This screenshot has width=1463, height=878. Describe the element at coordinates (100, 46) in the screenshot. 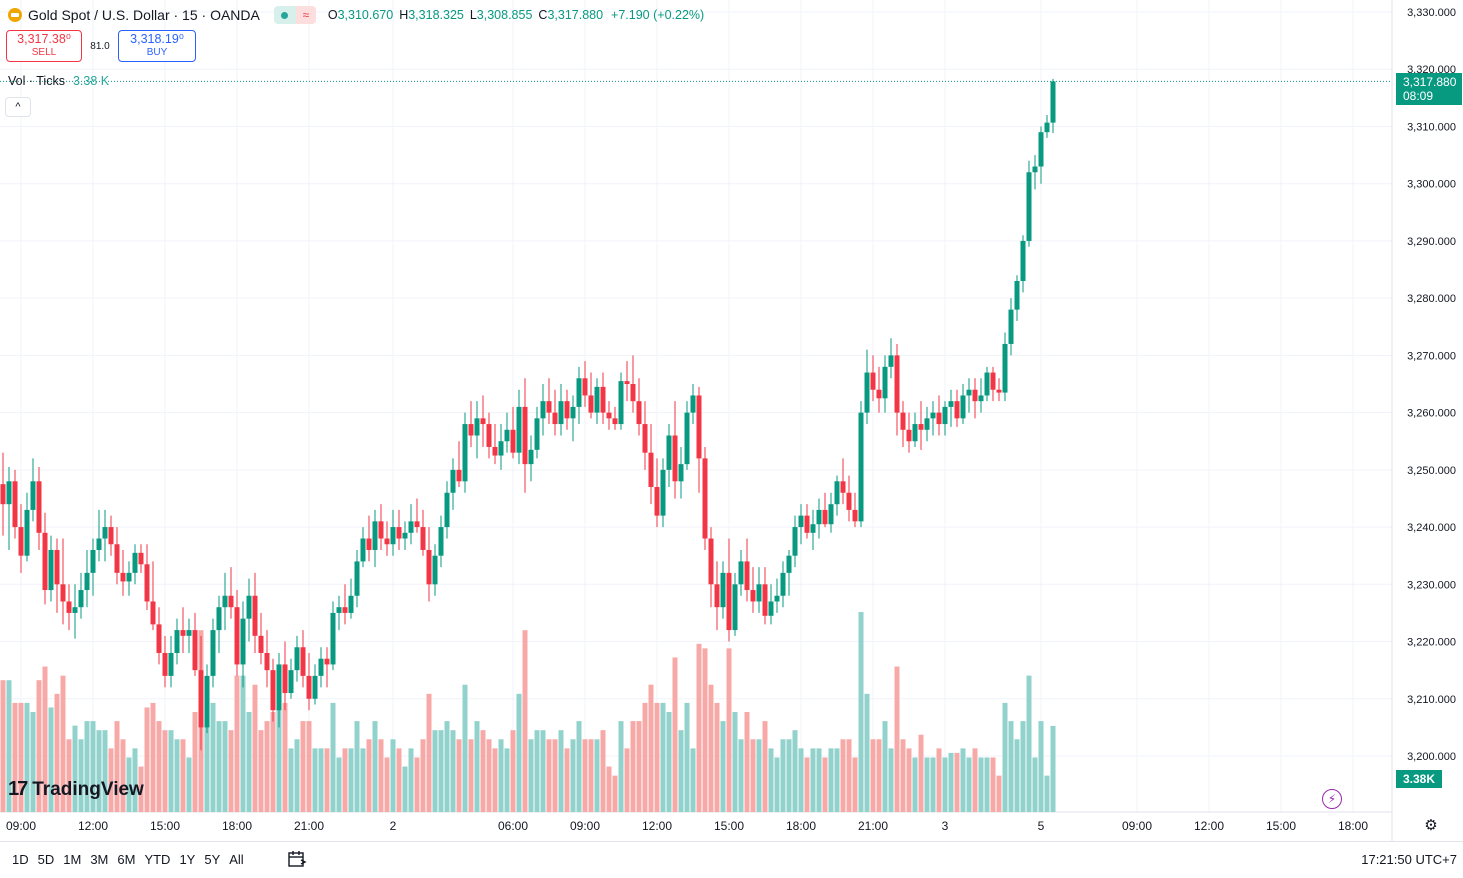

I see `spread-value: 81.0` at that location.